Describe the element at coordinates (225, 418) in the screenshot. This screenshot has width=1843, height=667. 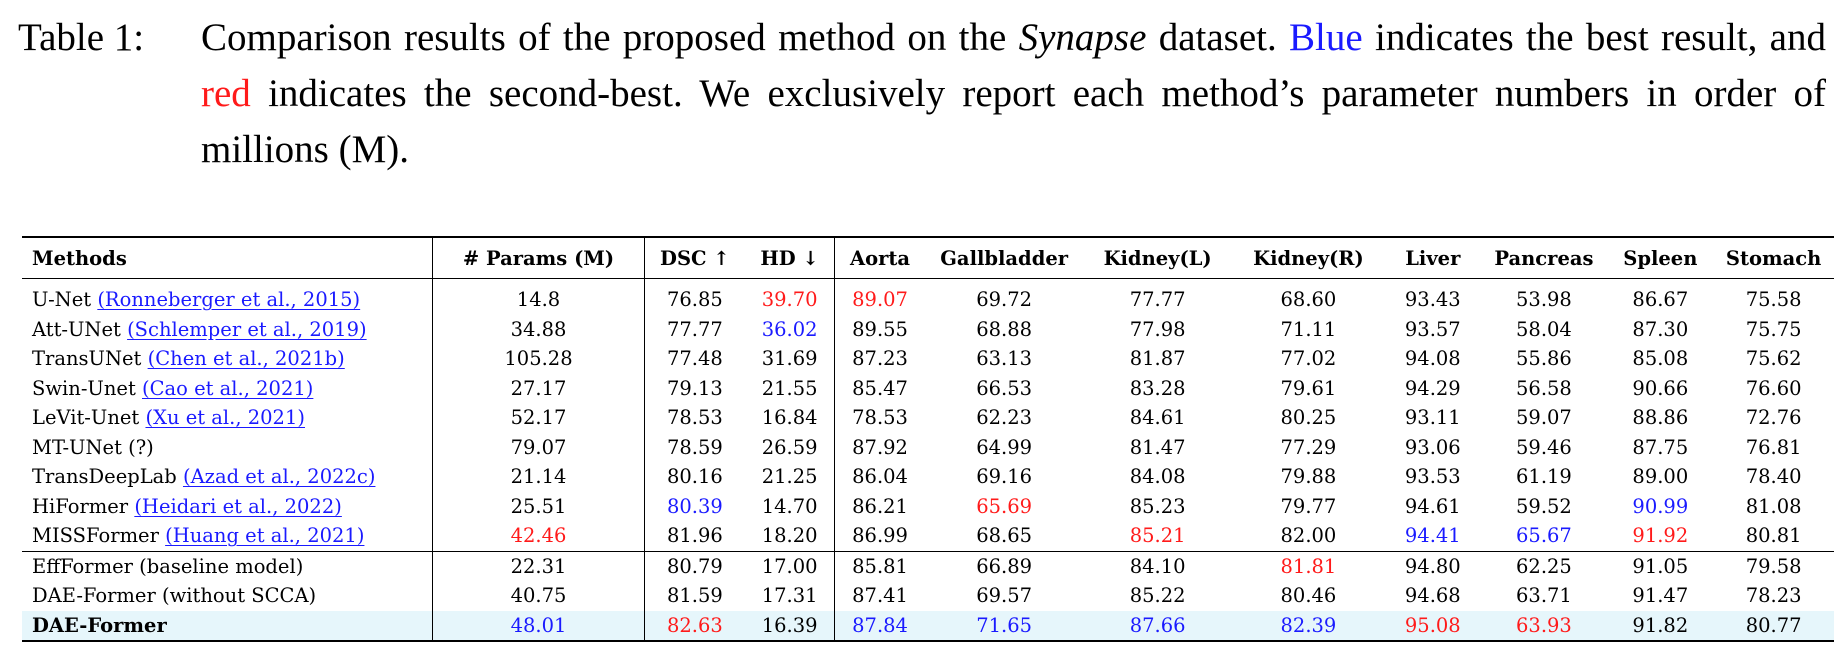
I see `citation-link: (Xu et al., 2021)` at that location.